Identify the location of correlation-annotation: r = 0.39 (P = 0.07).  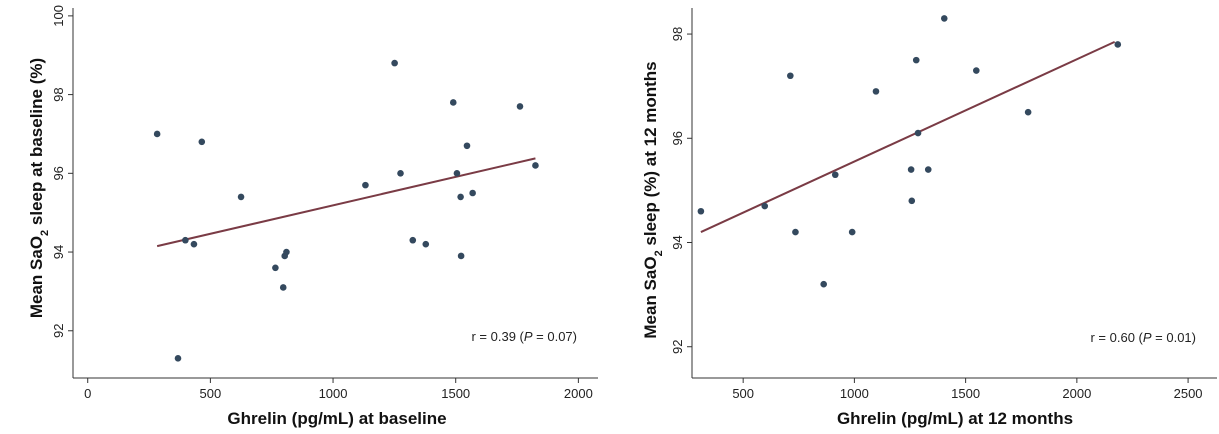
(524, 336).